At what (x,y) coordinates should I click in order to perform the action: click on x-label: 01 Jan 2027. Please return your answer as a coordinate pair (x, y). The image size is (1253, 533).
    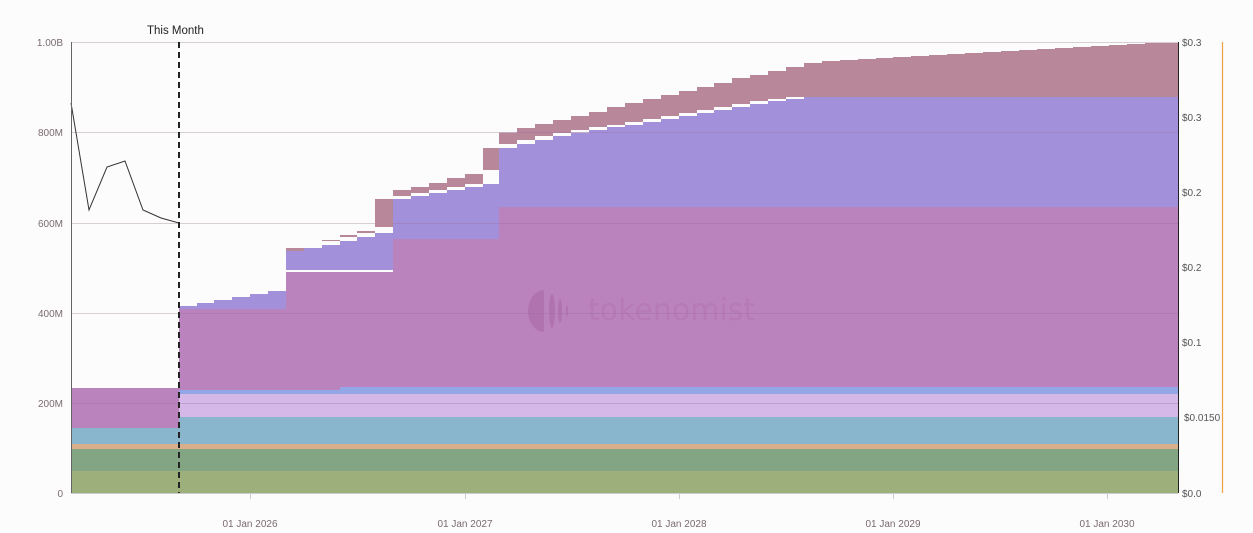
    Looking at the image, I should click on (464, 524).